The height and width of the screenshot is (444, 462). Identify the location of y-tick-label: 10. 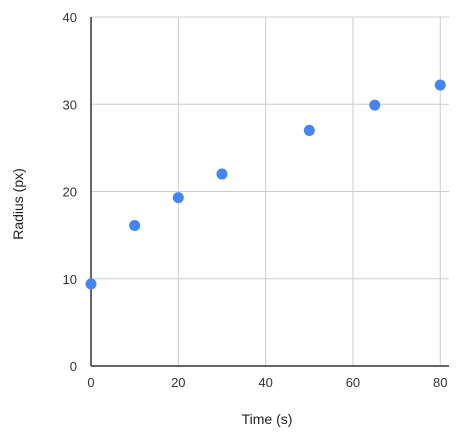
(70, 279).